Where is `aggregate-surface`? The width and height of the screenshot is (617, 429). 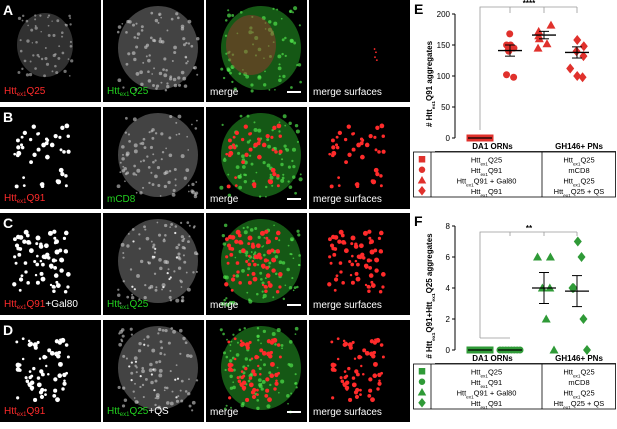
aggregate-surface is located at coordinates (376, 60).